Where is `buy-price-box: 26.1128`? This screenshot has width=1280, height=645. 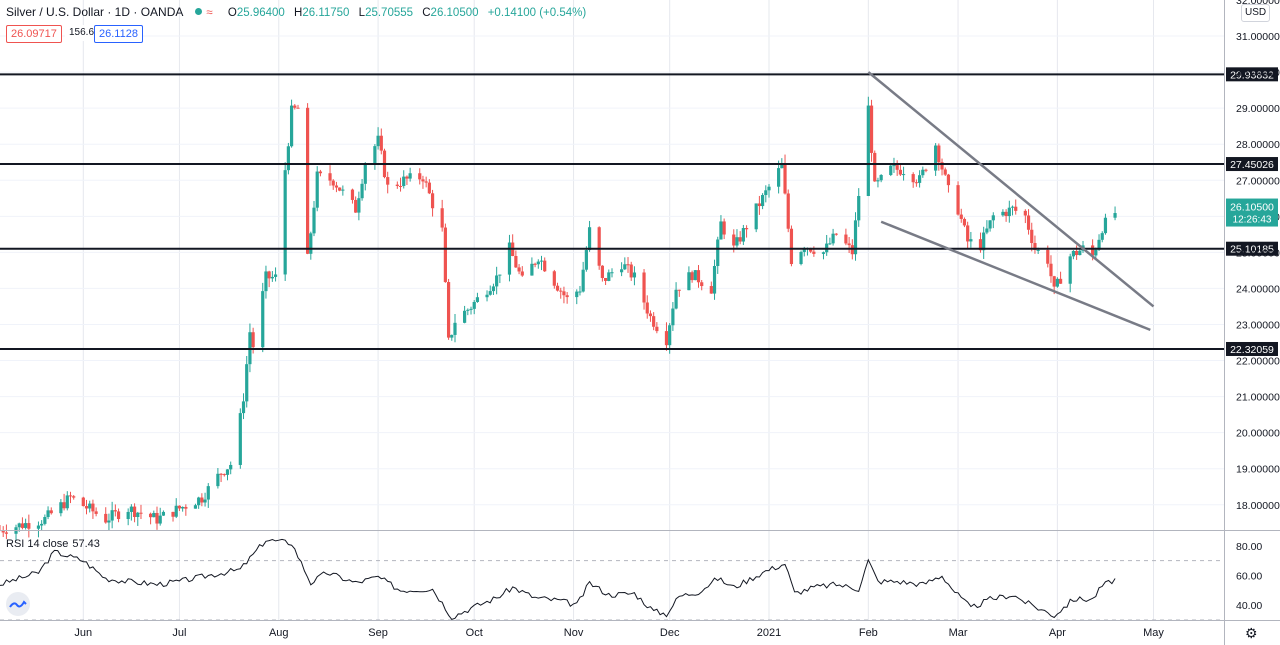 buy-price-box: 26.1128 is located at coordinates (118, 34).